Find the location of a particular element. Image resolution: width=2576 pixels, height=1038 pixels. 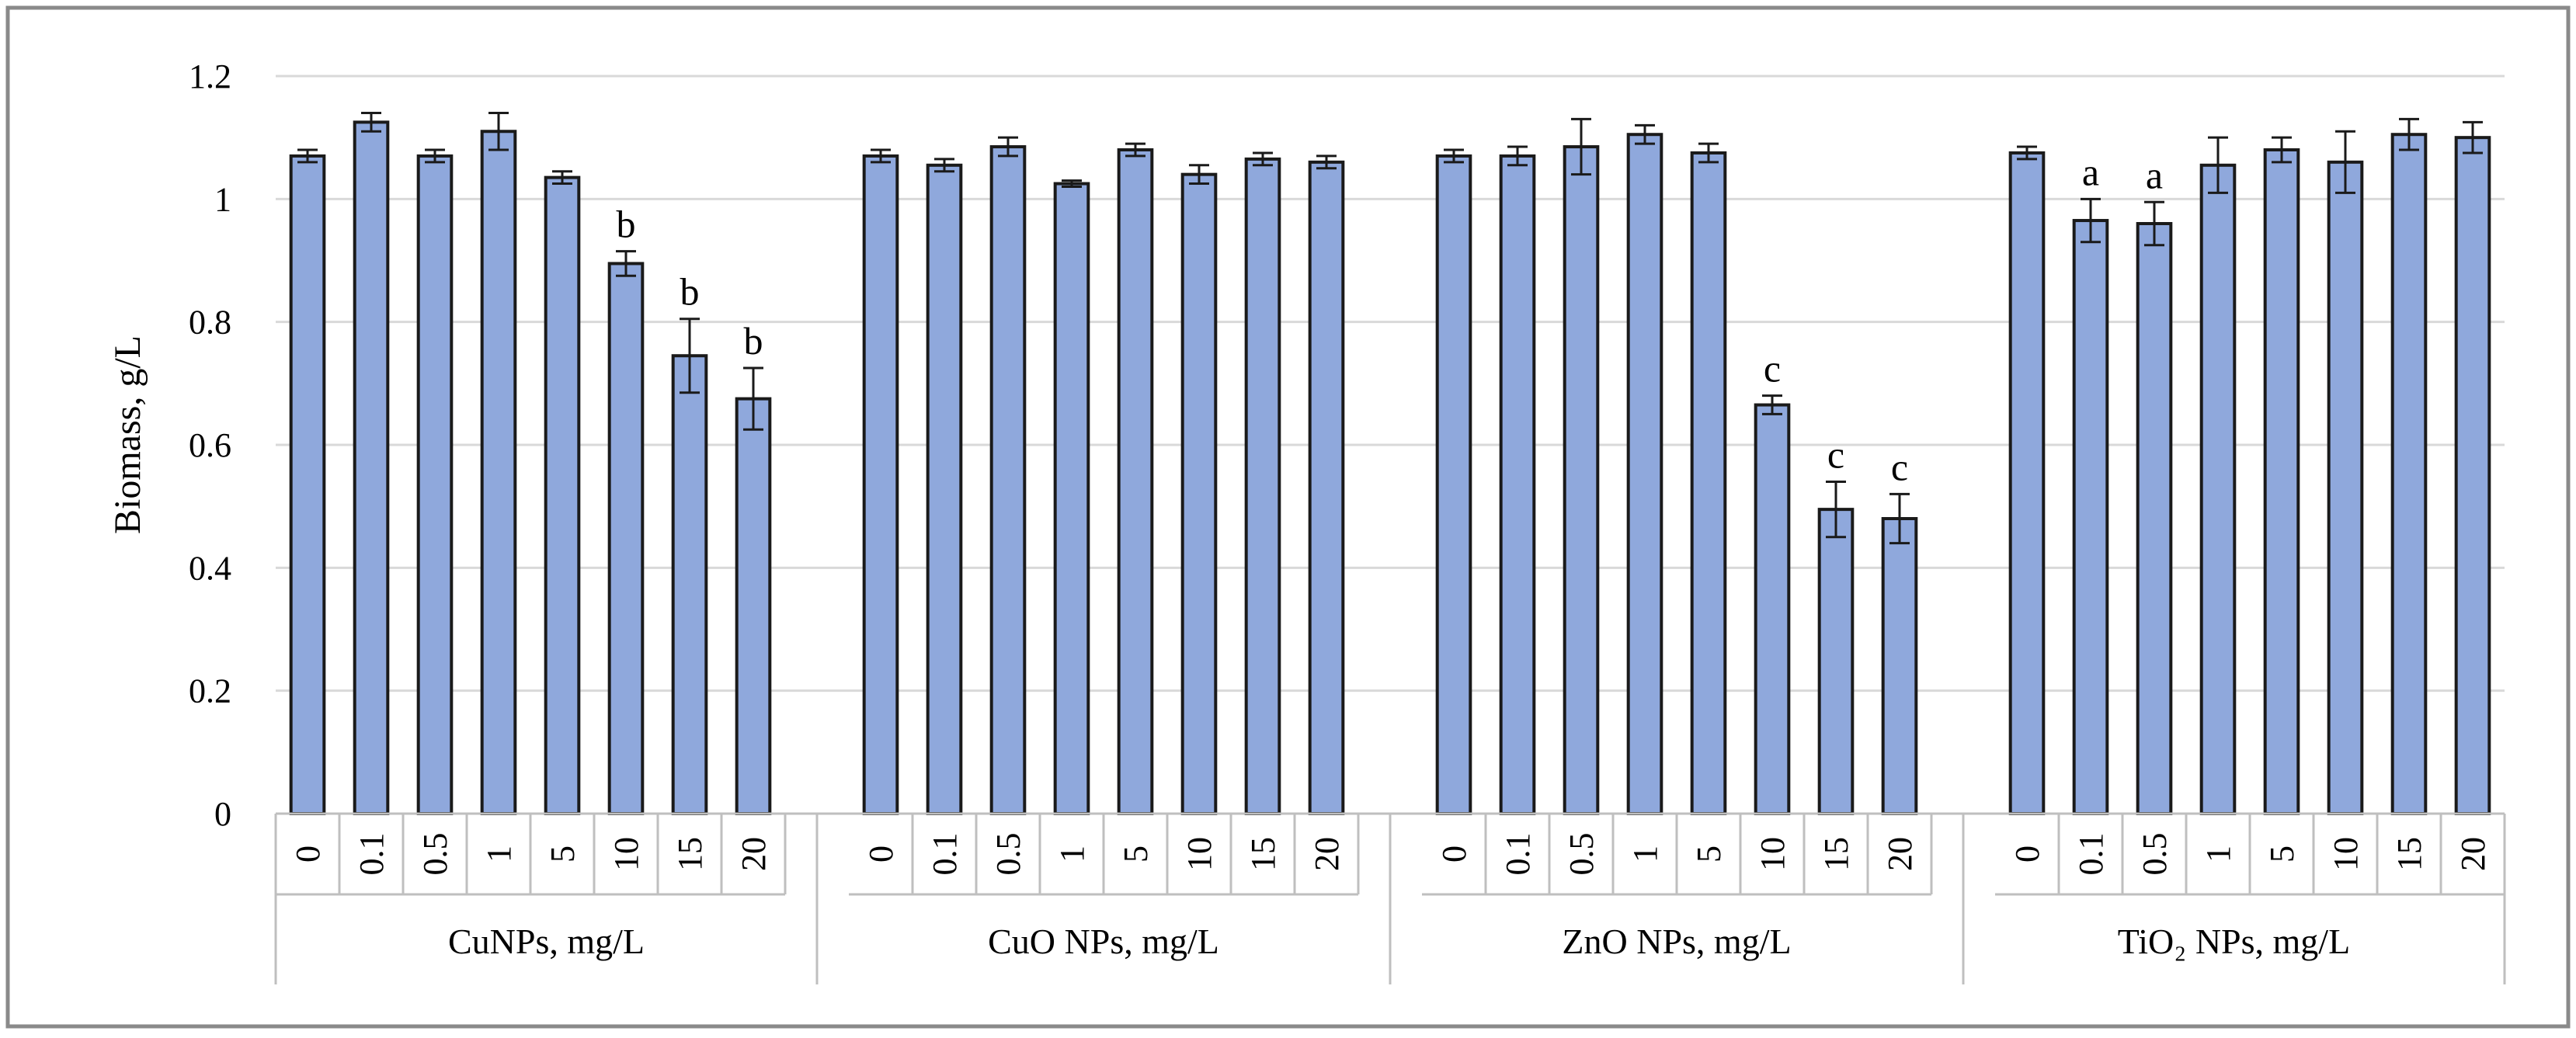

y-tick-label: 0 is located at coordinates (223, 814).